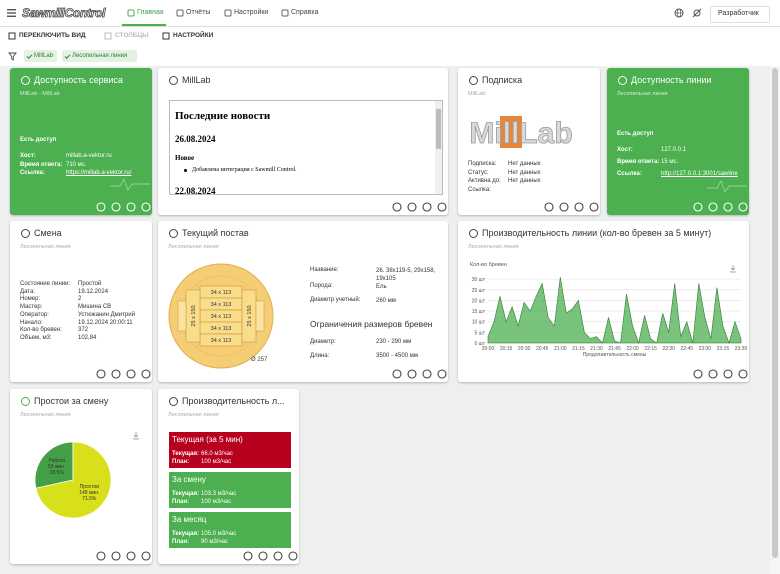  I want to click on y-tick-label: 5 шт, so click(480, 333).